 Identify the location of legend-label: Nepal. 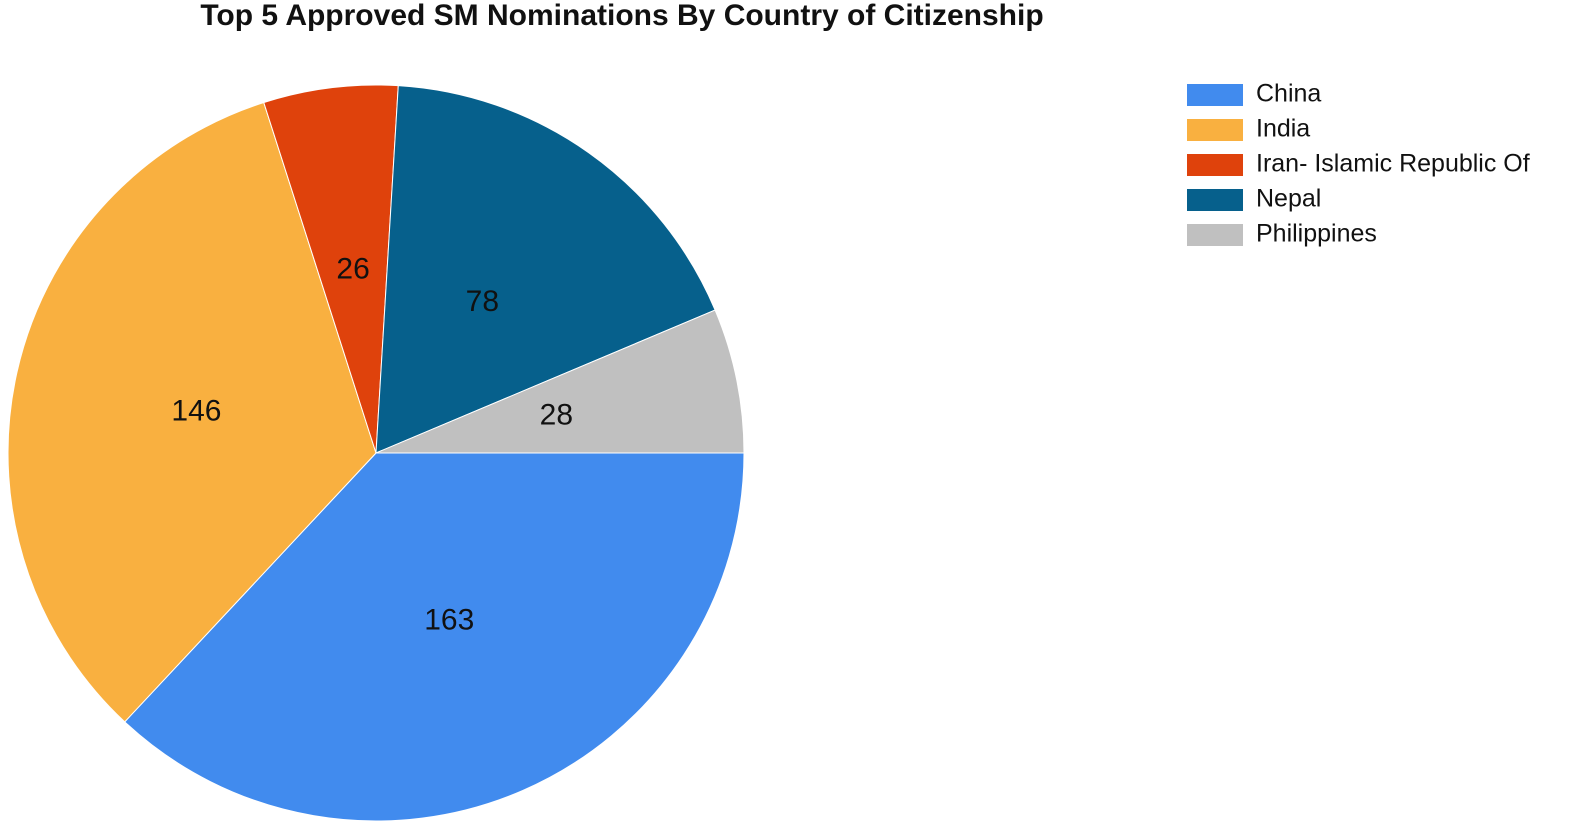
(1288, 199).